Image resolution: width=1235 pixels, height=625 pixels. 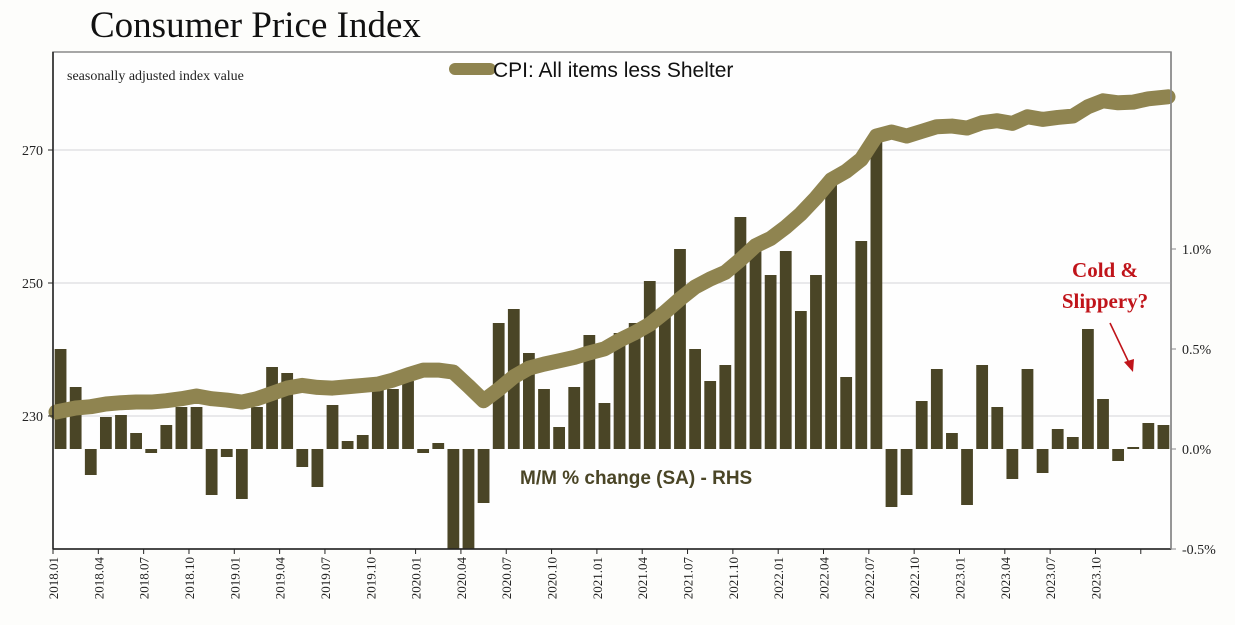 I want to click on annotation-arrow-shaft, so click(x=1120, y=344).